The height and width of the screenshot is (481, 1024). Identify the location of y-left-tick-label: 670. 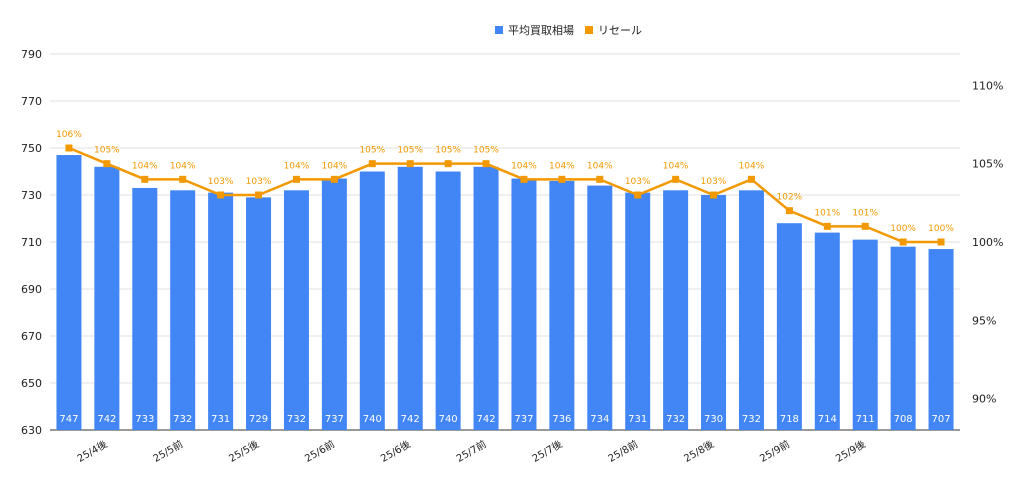
(31, 336).